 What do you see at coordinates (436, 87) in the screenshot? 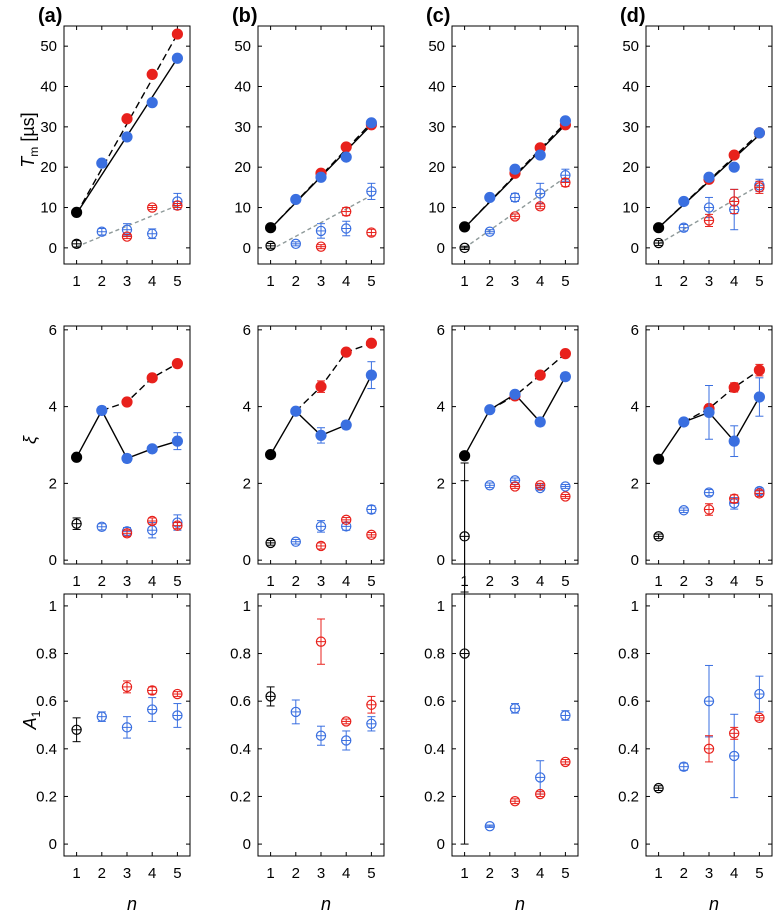
I see `y-tick-label: 40` at bounding box center [436, 87].